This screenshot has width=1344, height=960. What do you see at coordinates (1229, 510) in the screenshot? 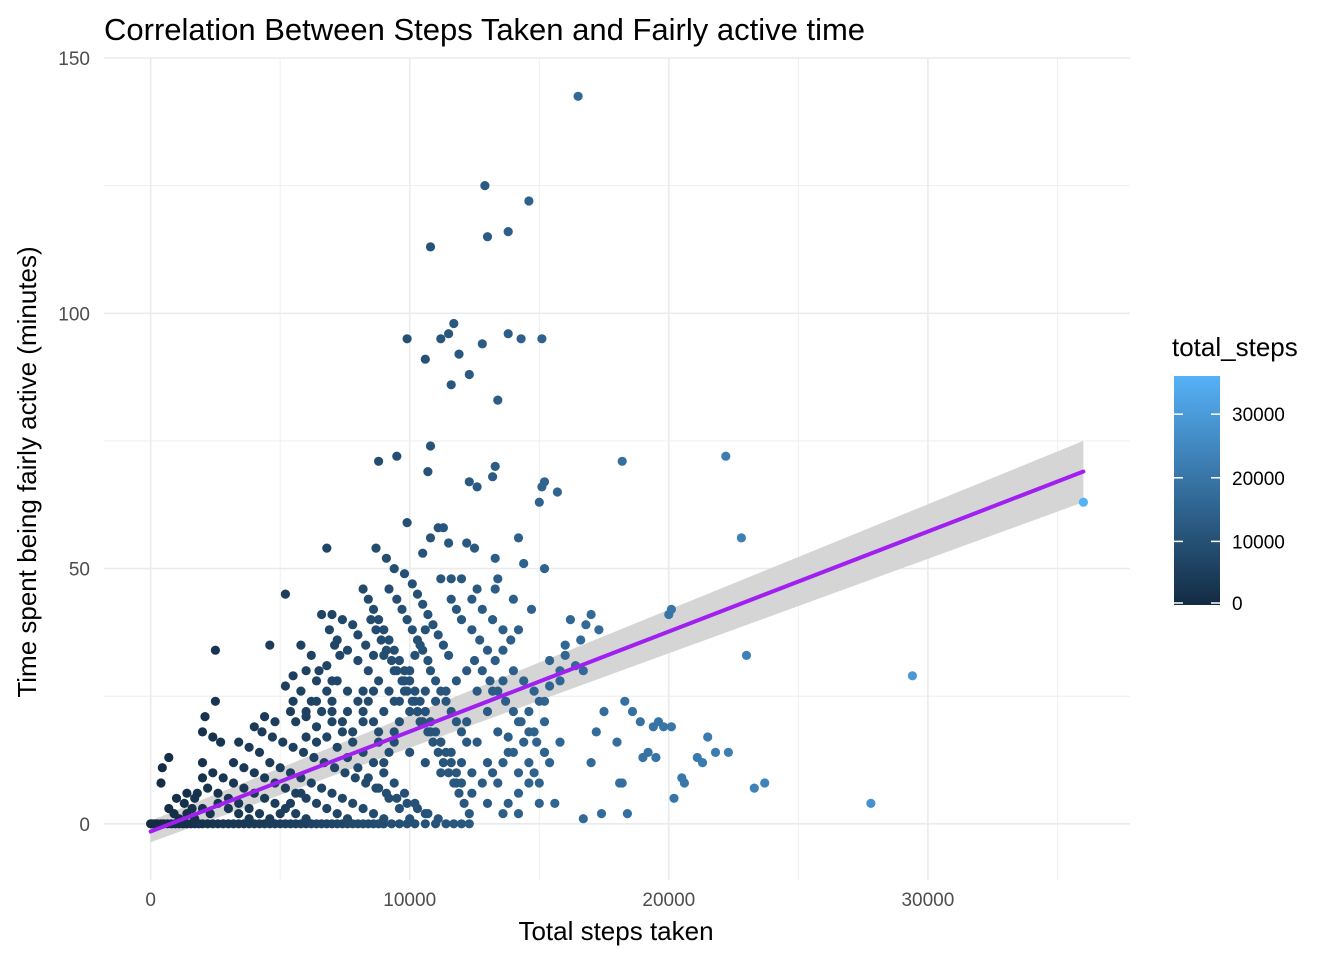
I see `legend-ticks: 0 10000 20000 30000` at bounding box center [1229, 510].